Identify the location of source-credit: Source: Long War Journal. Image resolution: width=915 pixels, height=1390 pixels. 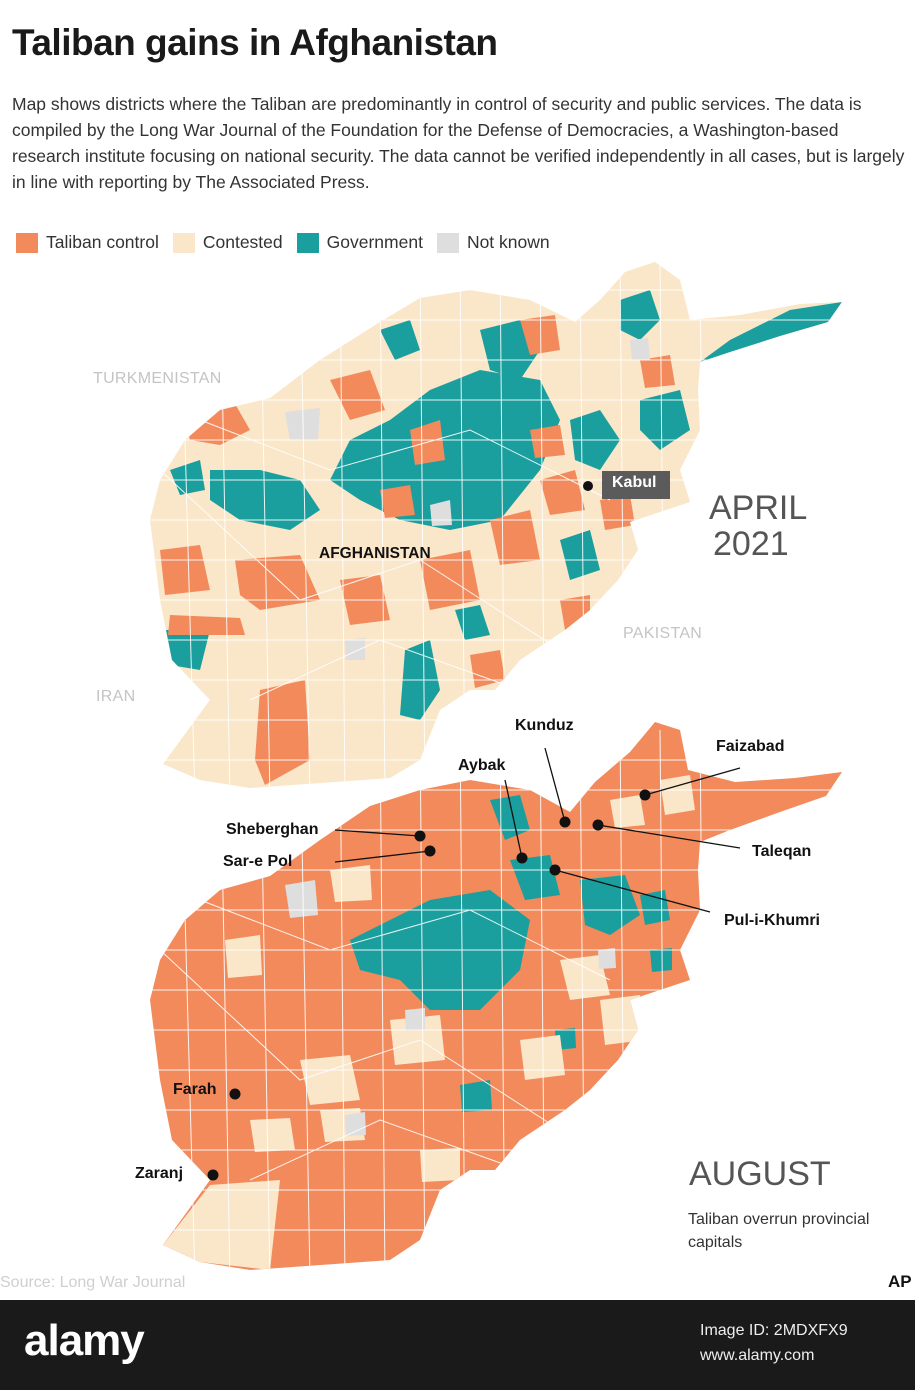
(93, 1282).